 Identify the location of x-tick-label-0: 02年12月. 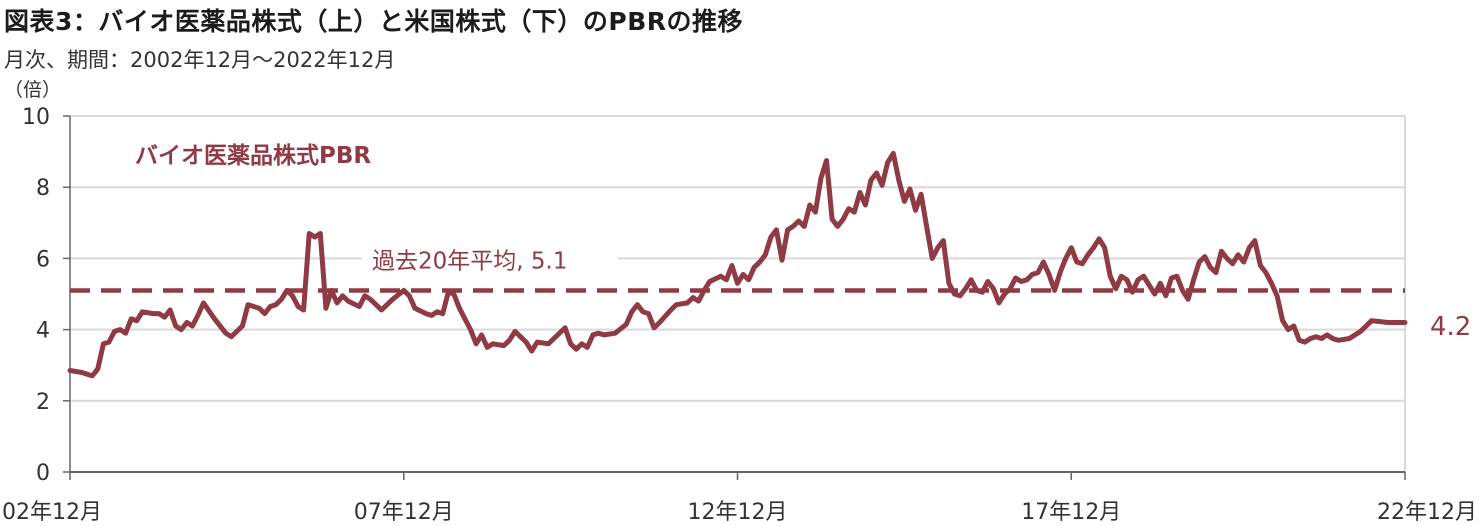
(52, 512).